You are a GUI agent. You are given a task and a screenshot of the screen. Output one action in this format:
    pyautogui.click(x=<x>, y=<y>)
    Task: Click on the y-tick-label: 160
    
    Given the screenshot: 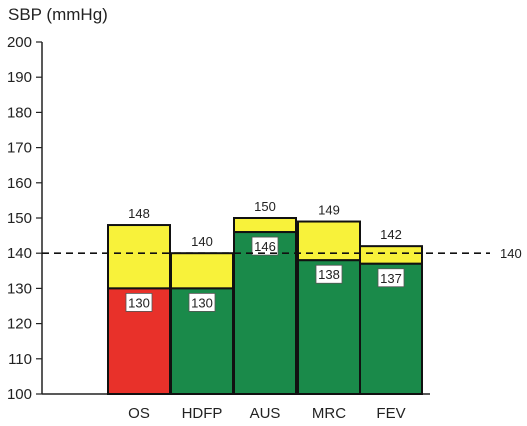 What is the action you would take?
    pyautogui.click(x=19, y=183)
    